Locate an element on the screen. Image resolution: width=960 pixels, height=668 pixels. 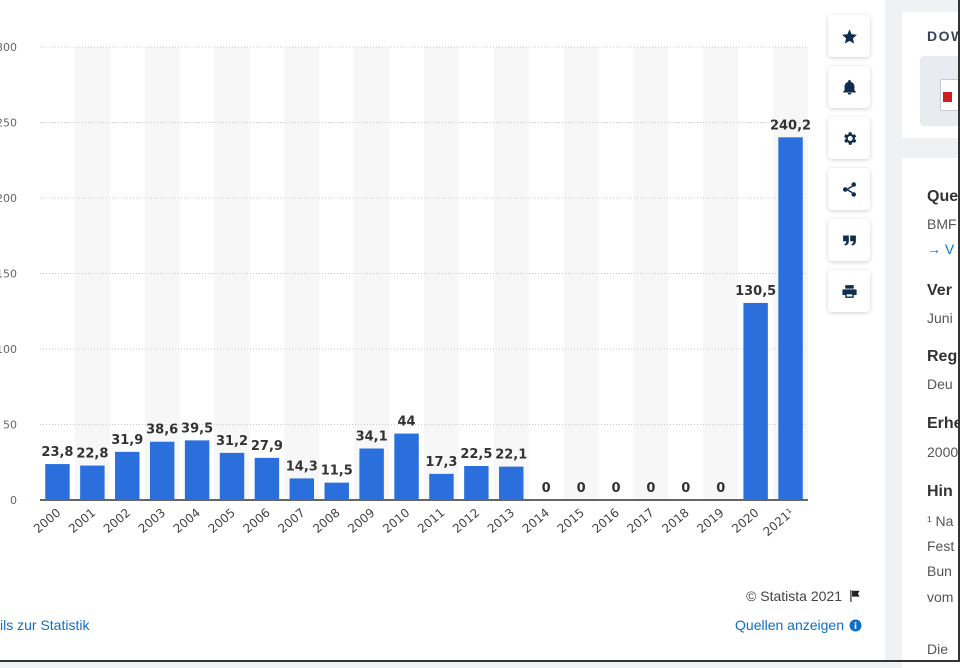
copyright: © Statista 2021 is located at coordinates (804, 596).